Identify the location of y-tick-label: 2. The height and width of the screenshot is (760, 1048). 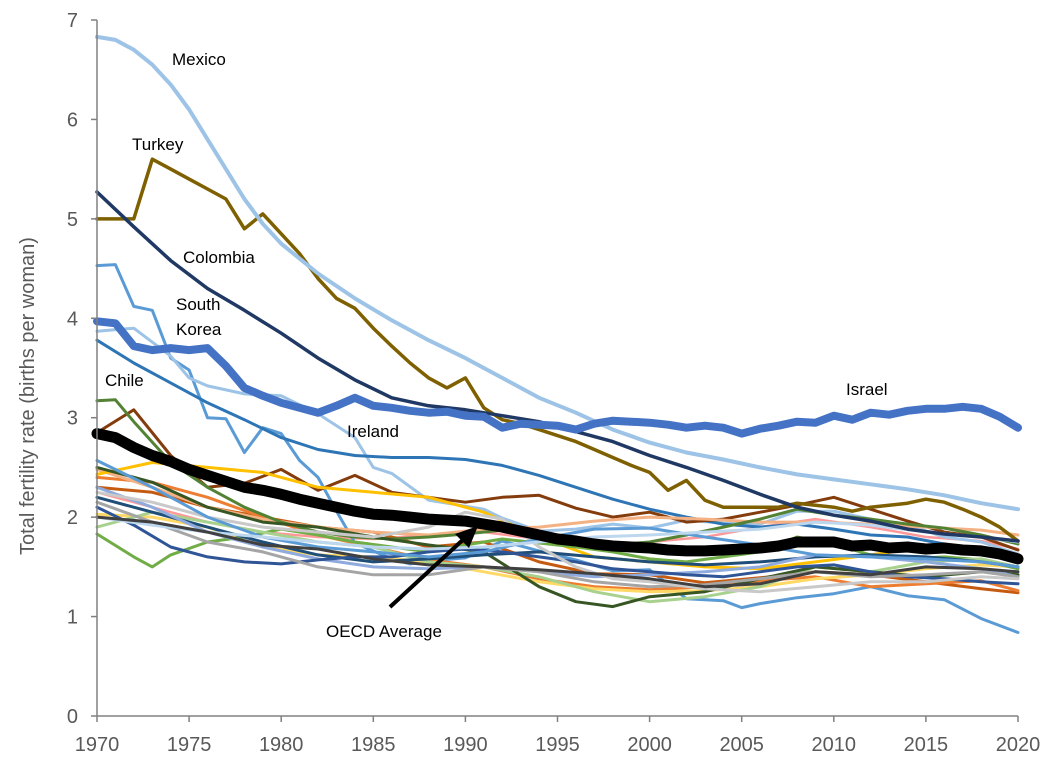
(72, 518).